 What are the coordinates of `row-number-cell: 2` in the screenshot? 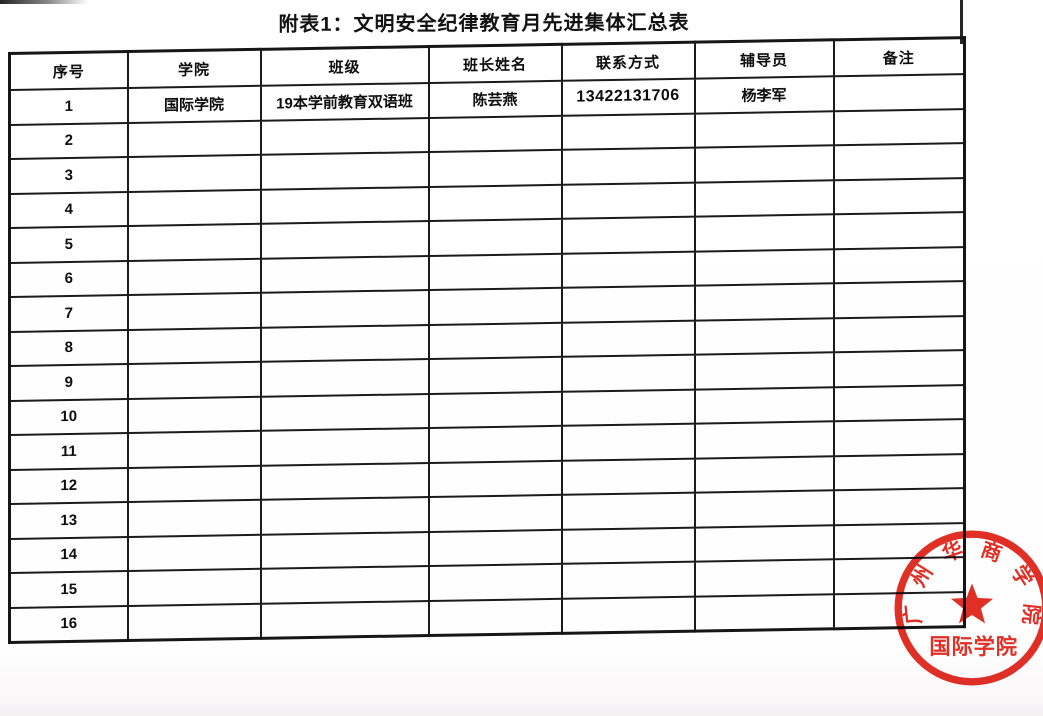 It's located at (68, 140).